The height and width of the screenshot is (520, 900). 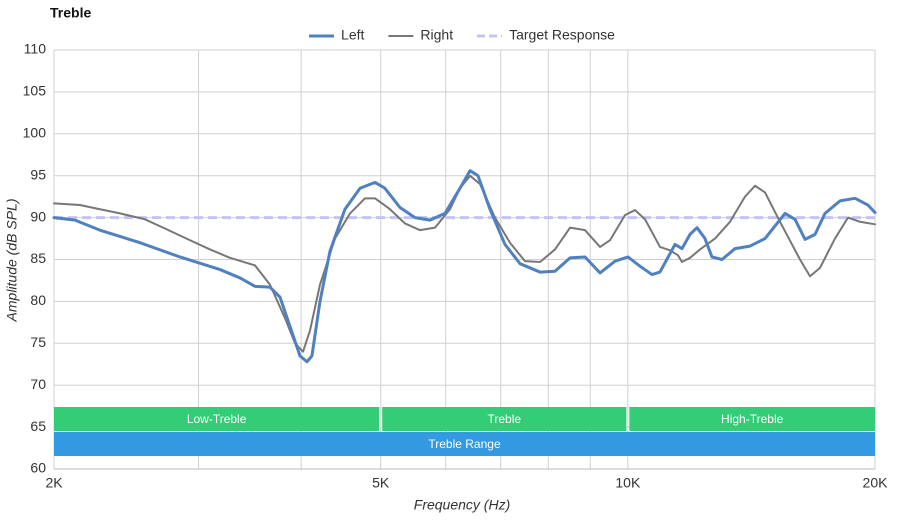 I want to click on band-label: Low-Treble, so click(x=217, y=419).